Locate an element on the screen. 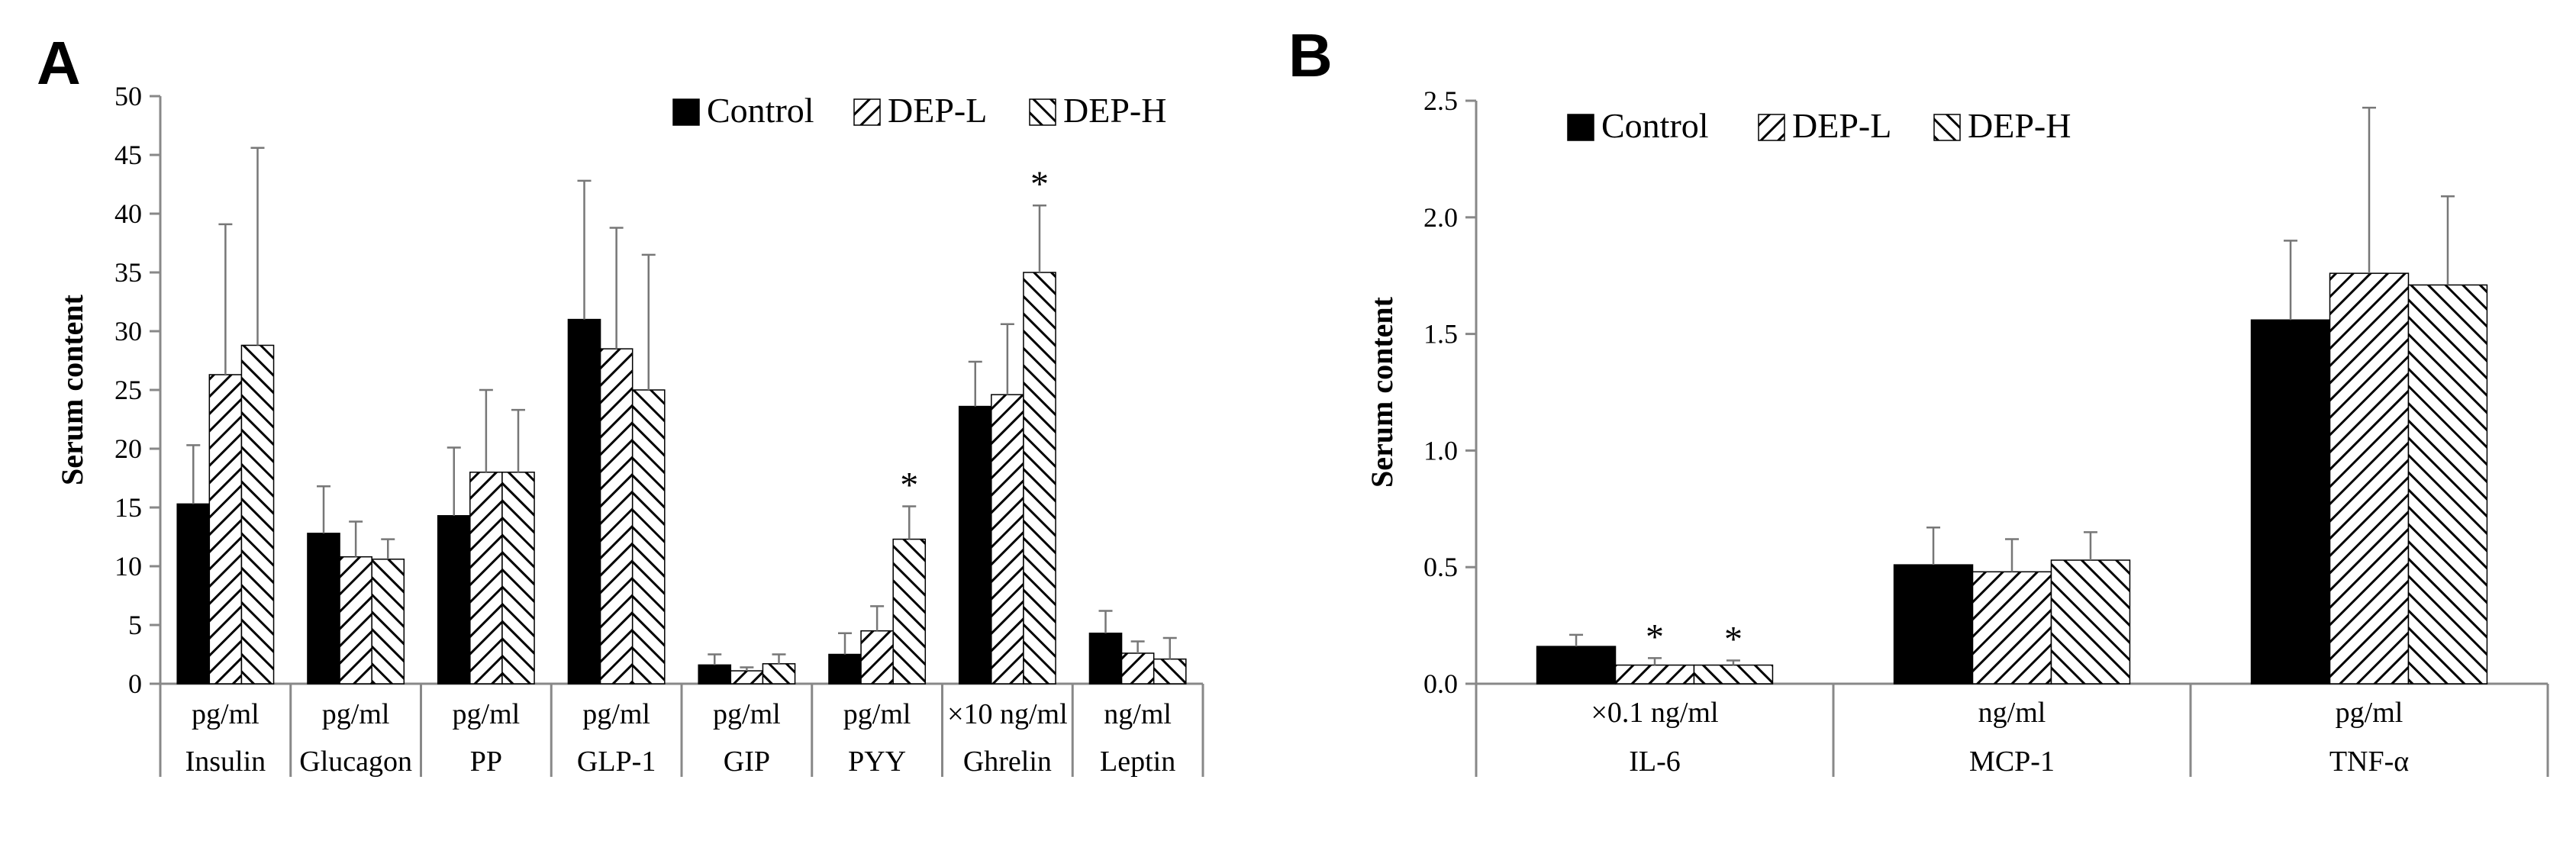 This screenshot has height=844, width=2576. y-tick-label-b: 1.0 is located at coordinates (1440, 450).